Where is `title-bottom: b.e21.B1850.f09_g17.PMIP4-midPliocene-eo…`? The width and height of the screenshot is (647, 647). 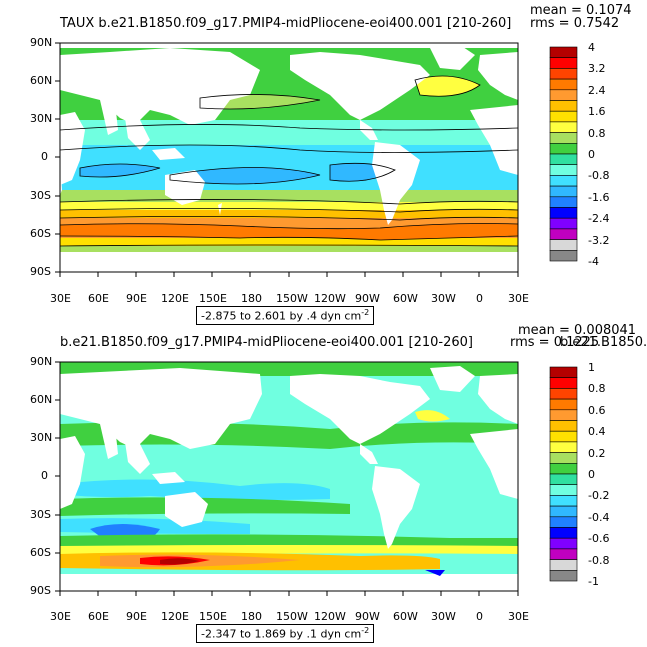
title-bottom: b.e21.B1850.f09_g17.PMIP4-midPliocene-eo… is located at coordinates (266, 342).